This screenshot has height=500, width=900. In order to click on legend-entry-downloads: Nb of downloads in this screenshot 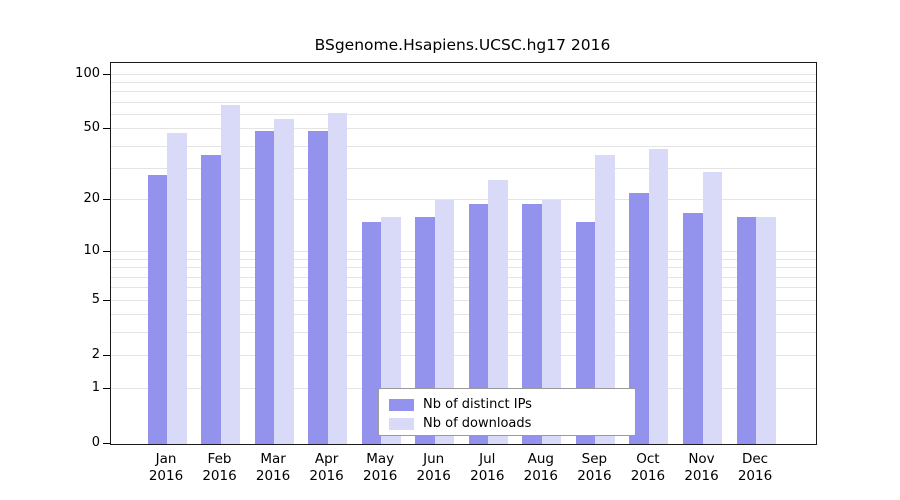, I will do `click(512, 423)`.